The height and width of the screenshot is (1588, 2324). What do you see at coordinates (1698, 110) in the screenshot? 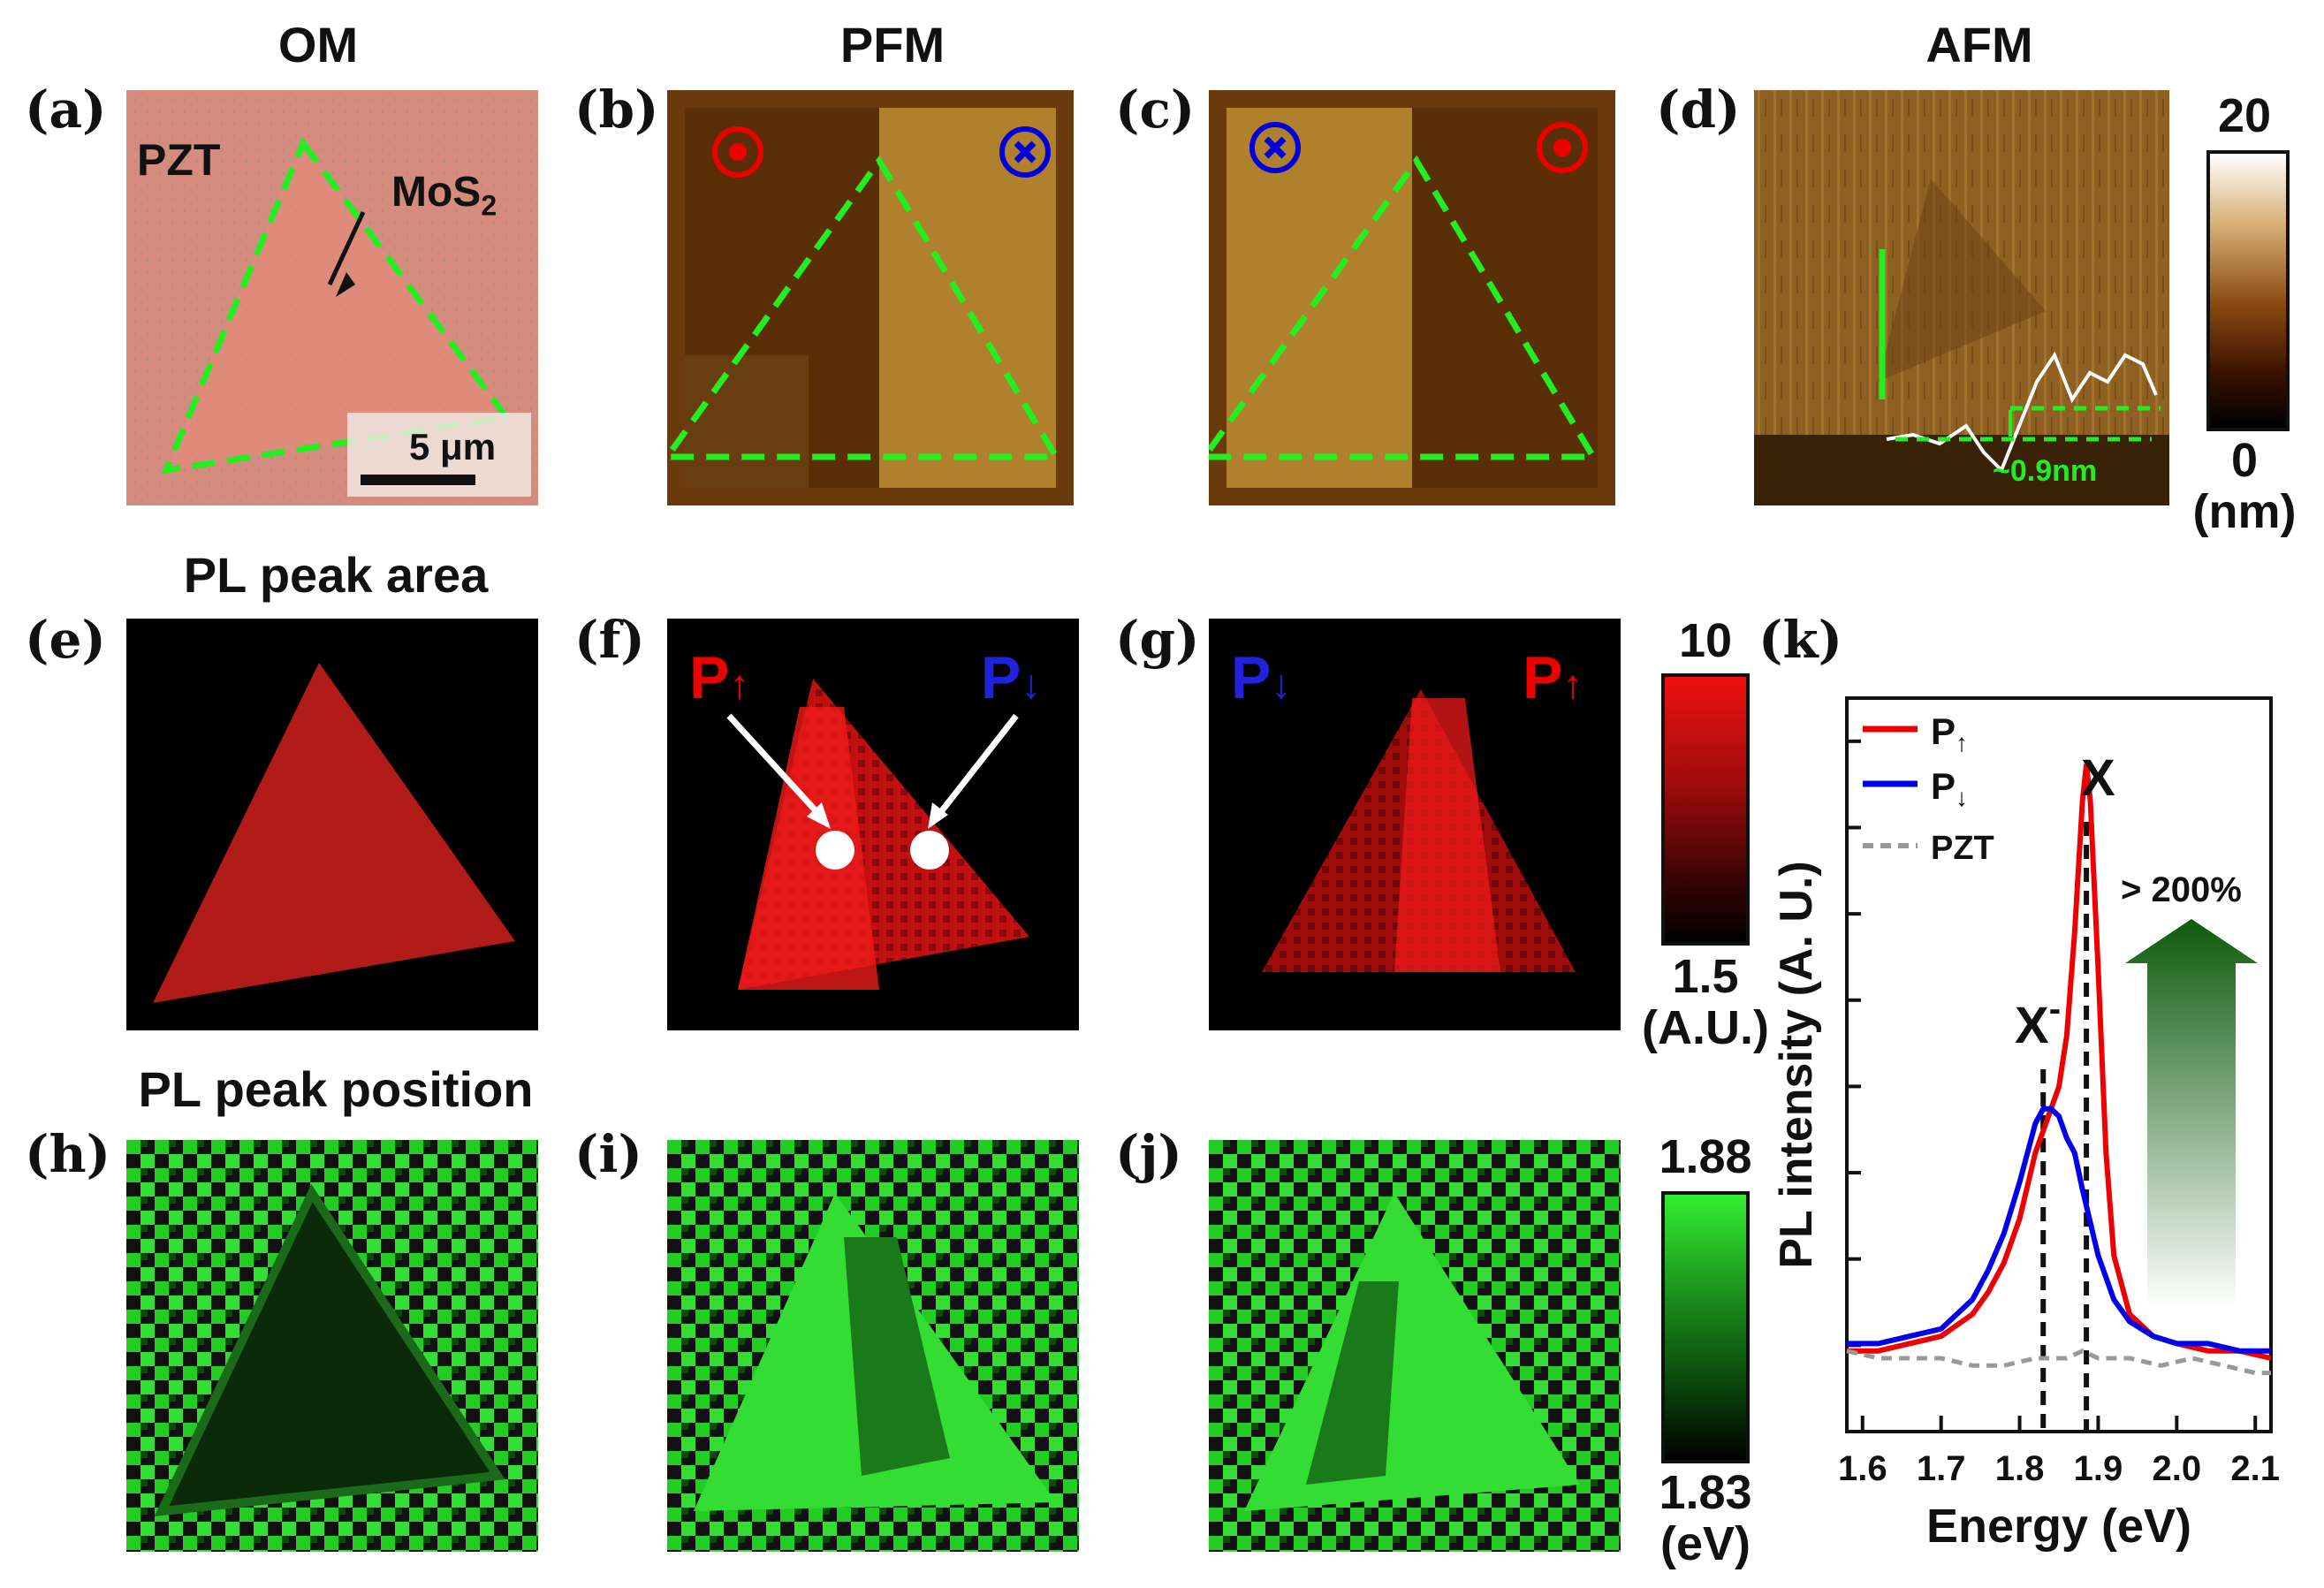
I see `panel-label-d: (d)` at bounding box center [1698, 110].